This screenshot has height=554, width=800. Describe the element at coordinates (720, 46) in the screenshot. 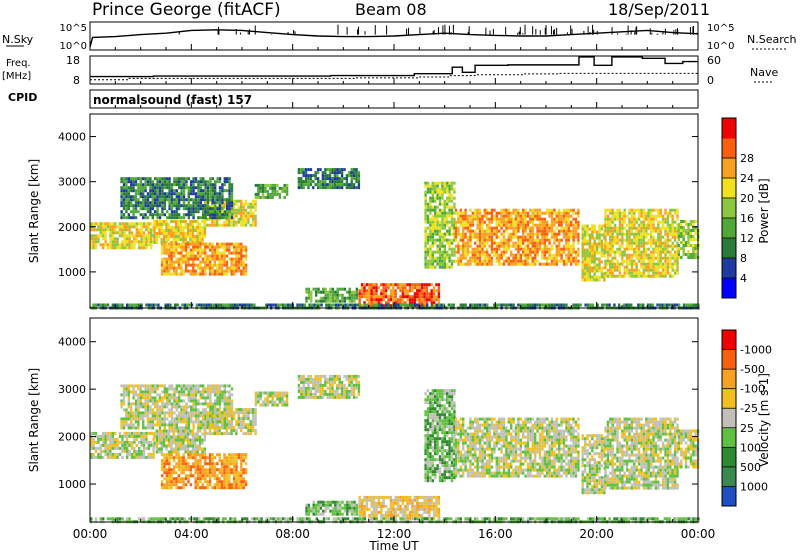

I see `noise-right-tick-bottom: 10^0` at that location.